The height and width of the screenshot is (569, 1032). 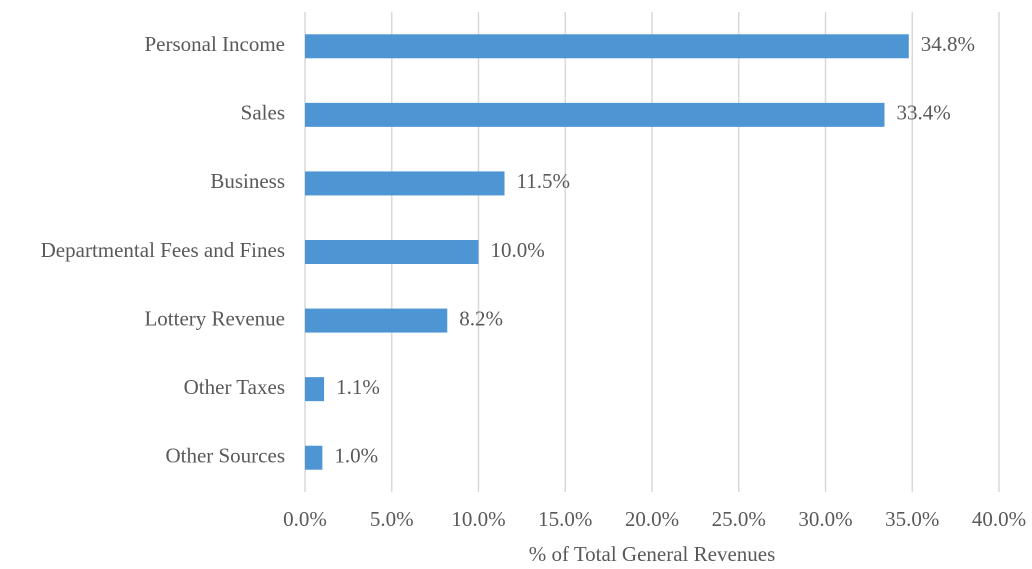 What do you see at coordinates (478, 519) in the screenshot?
I see `x-tick-label: 10.0%` at bounding box center [478, 519].